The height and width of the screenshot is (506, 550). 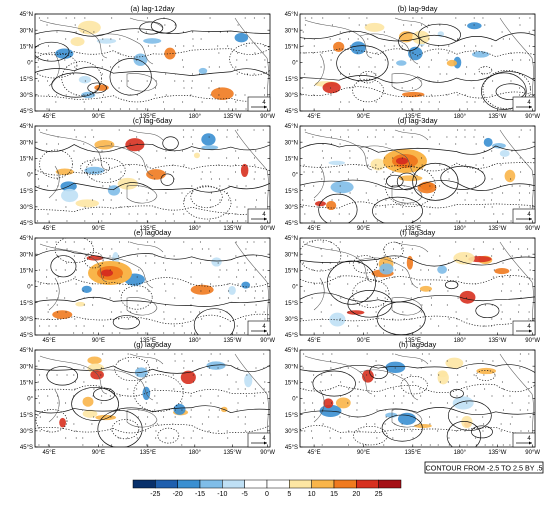 What do you see at coordinates (363, 453) in the screenshot?
I see `longitude-label: 90°E` at bounding box center [363, 453].